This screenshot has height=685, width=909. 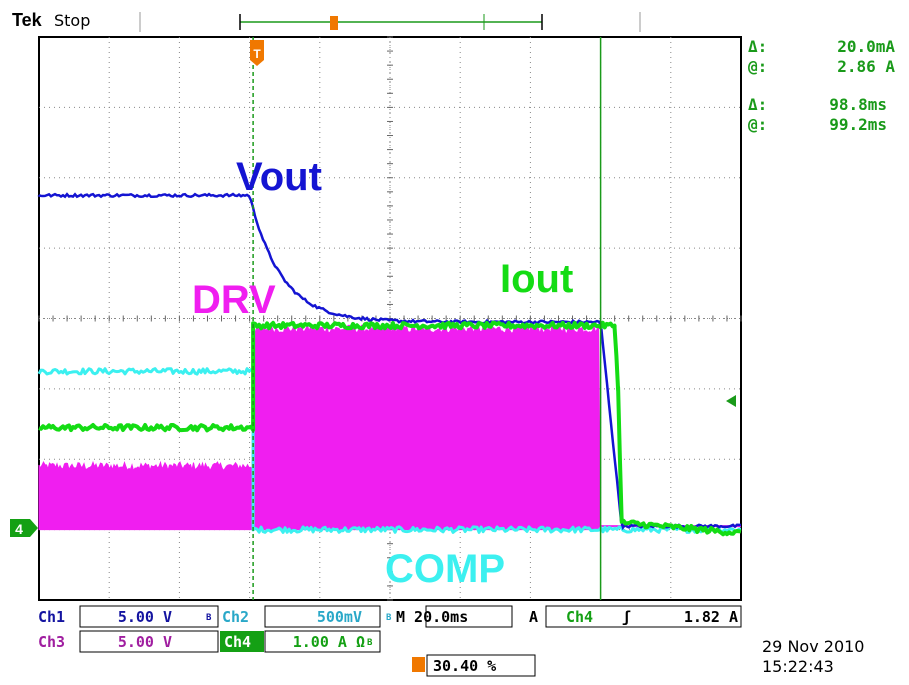 What do you see at coordinates (757, 124) in the screenshot?
I see `time-at-label: @:` at bounding box center [757, 124].